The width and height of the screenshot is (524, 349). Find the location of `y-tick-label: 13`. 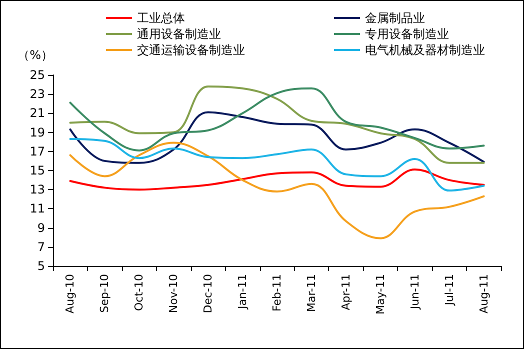

y-tick-label: 13 is located at coordinates (37, 189).